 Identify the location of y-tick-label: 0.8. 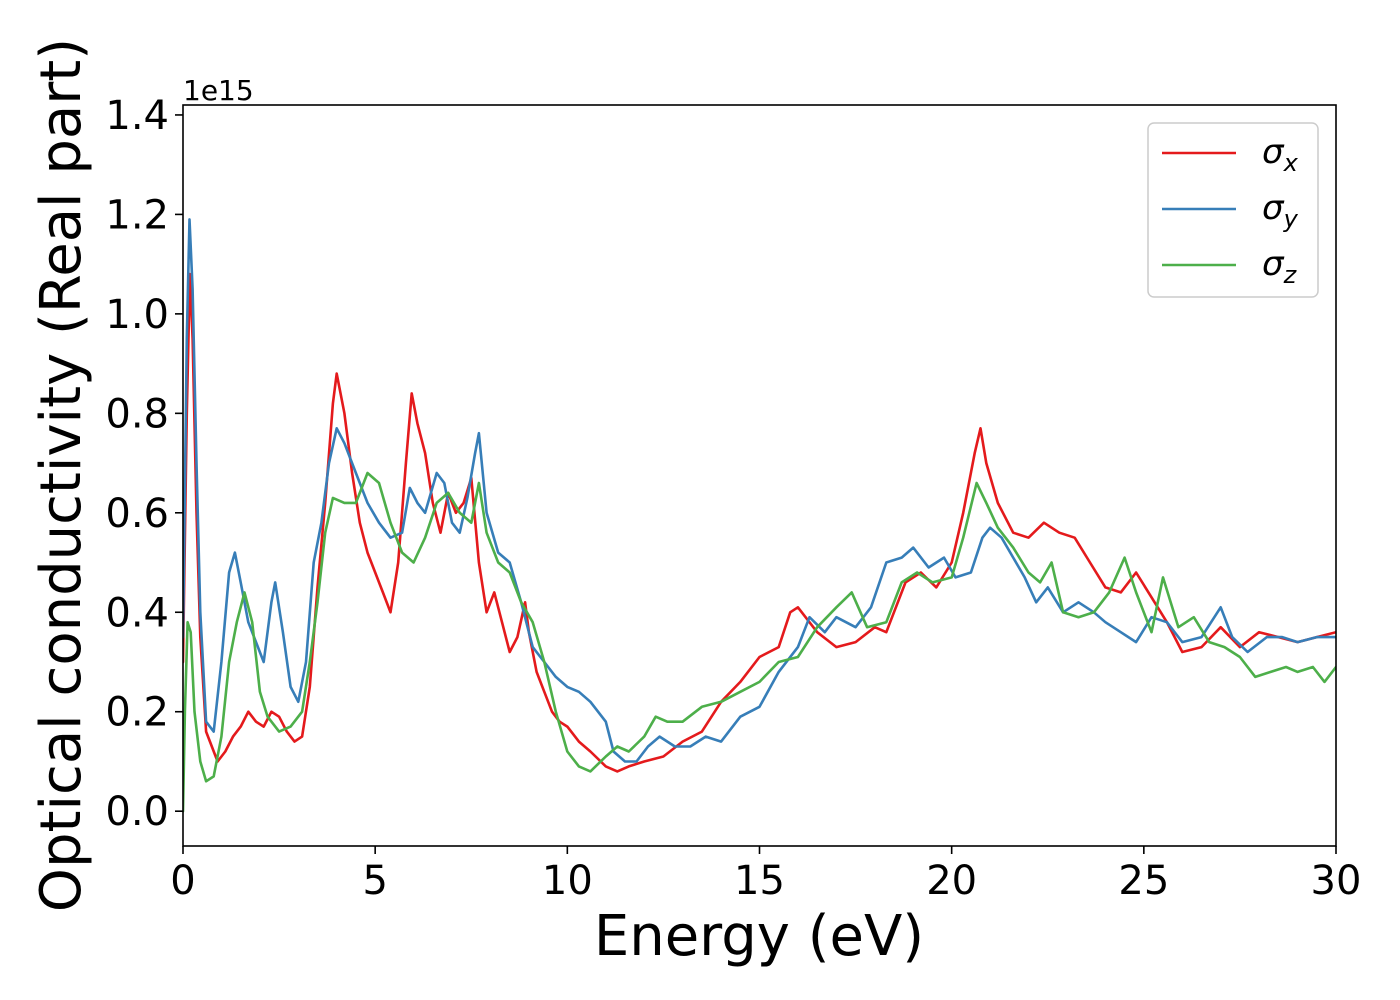
(137, 414).